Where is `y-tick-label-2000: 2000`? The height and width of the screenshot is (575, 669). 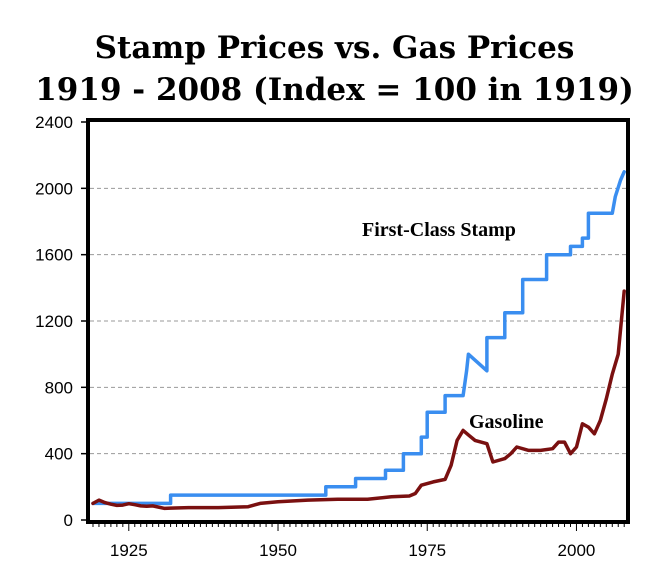 y-tick-label-2000: 2000 is located at coordinates (54, 188).